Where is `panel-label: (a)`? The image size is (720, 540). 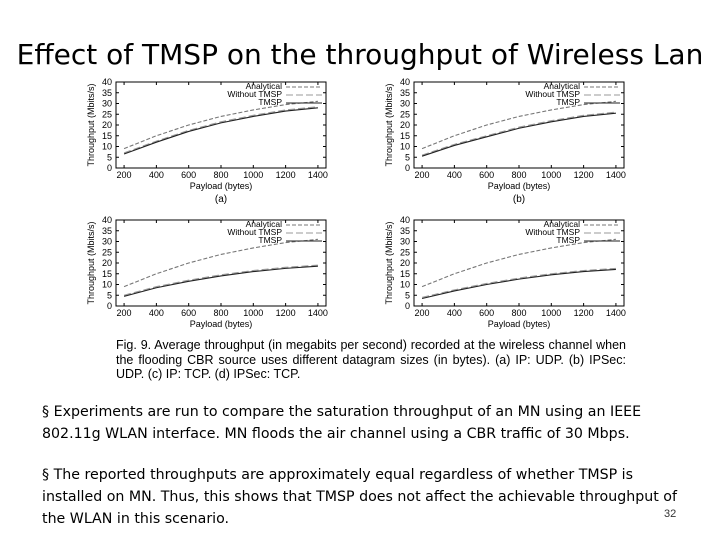
panel-label: (a) is located at coordinates (221, 199).